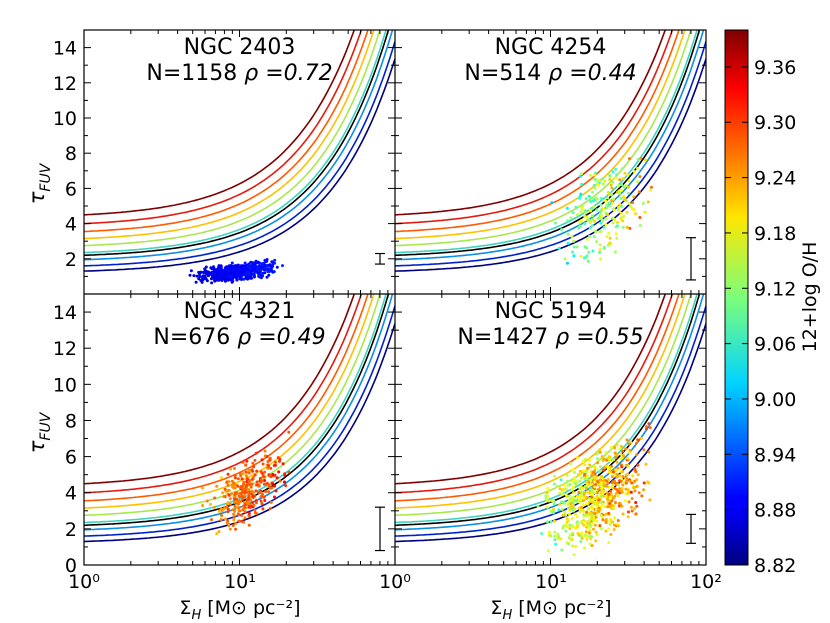 This screenshot has width=830, height=623. Describe the element at coordinates (39, 183) in the screenshot. I see `y-axis-label-top: τFUV` at that location.